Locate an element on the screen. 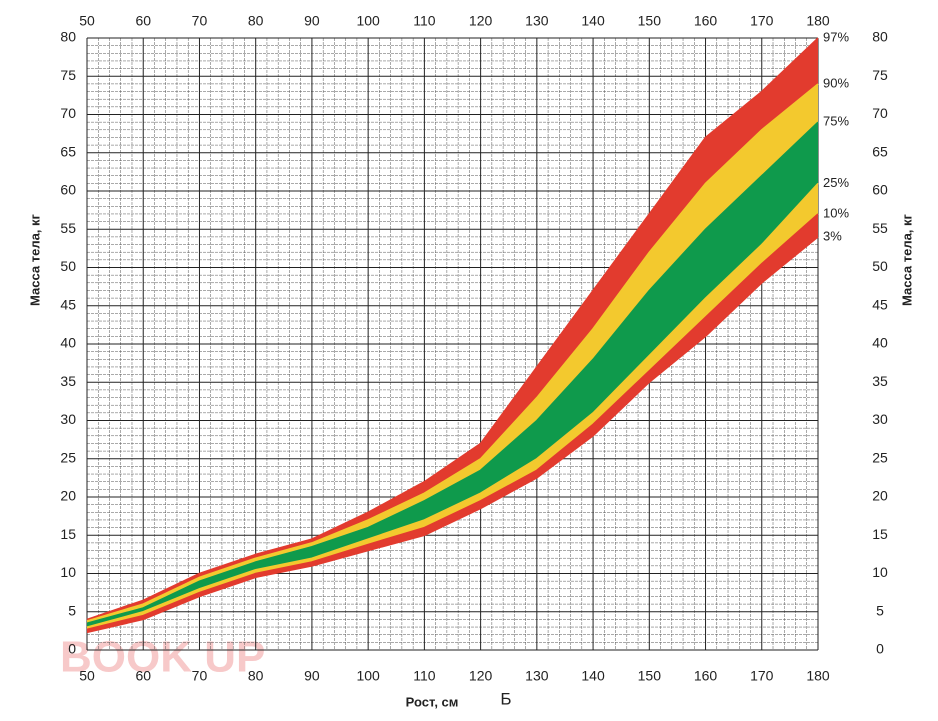 The height and width of the screenshot is (721, 938). y-tick-label-right: 30 is located at coordinates (880, 419).